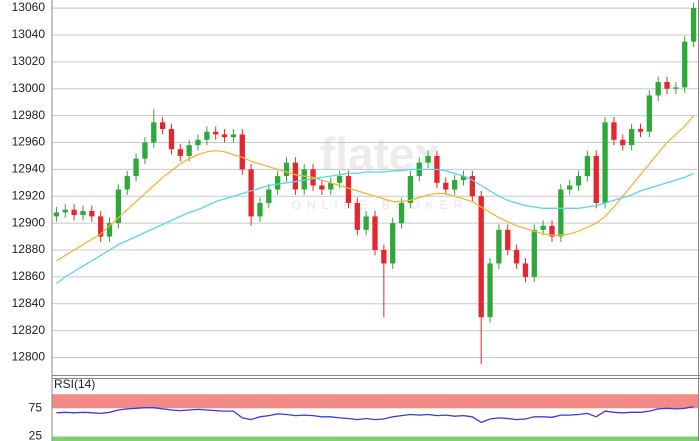 The height and width of the screenshot is (441, 700). What do you see at coordinates (29, 169) in the screenshot?
I see `y-tick-label: 12940` at bounding box center [29, 169].